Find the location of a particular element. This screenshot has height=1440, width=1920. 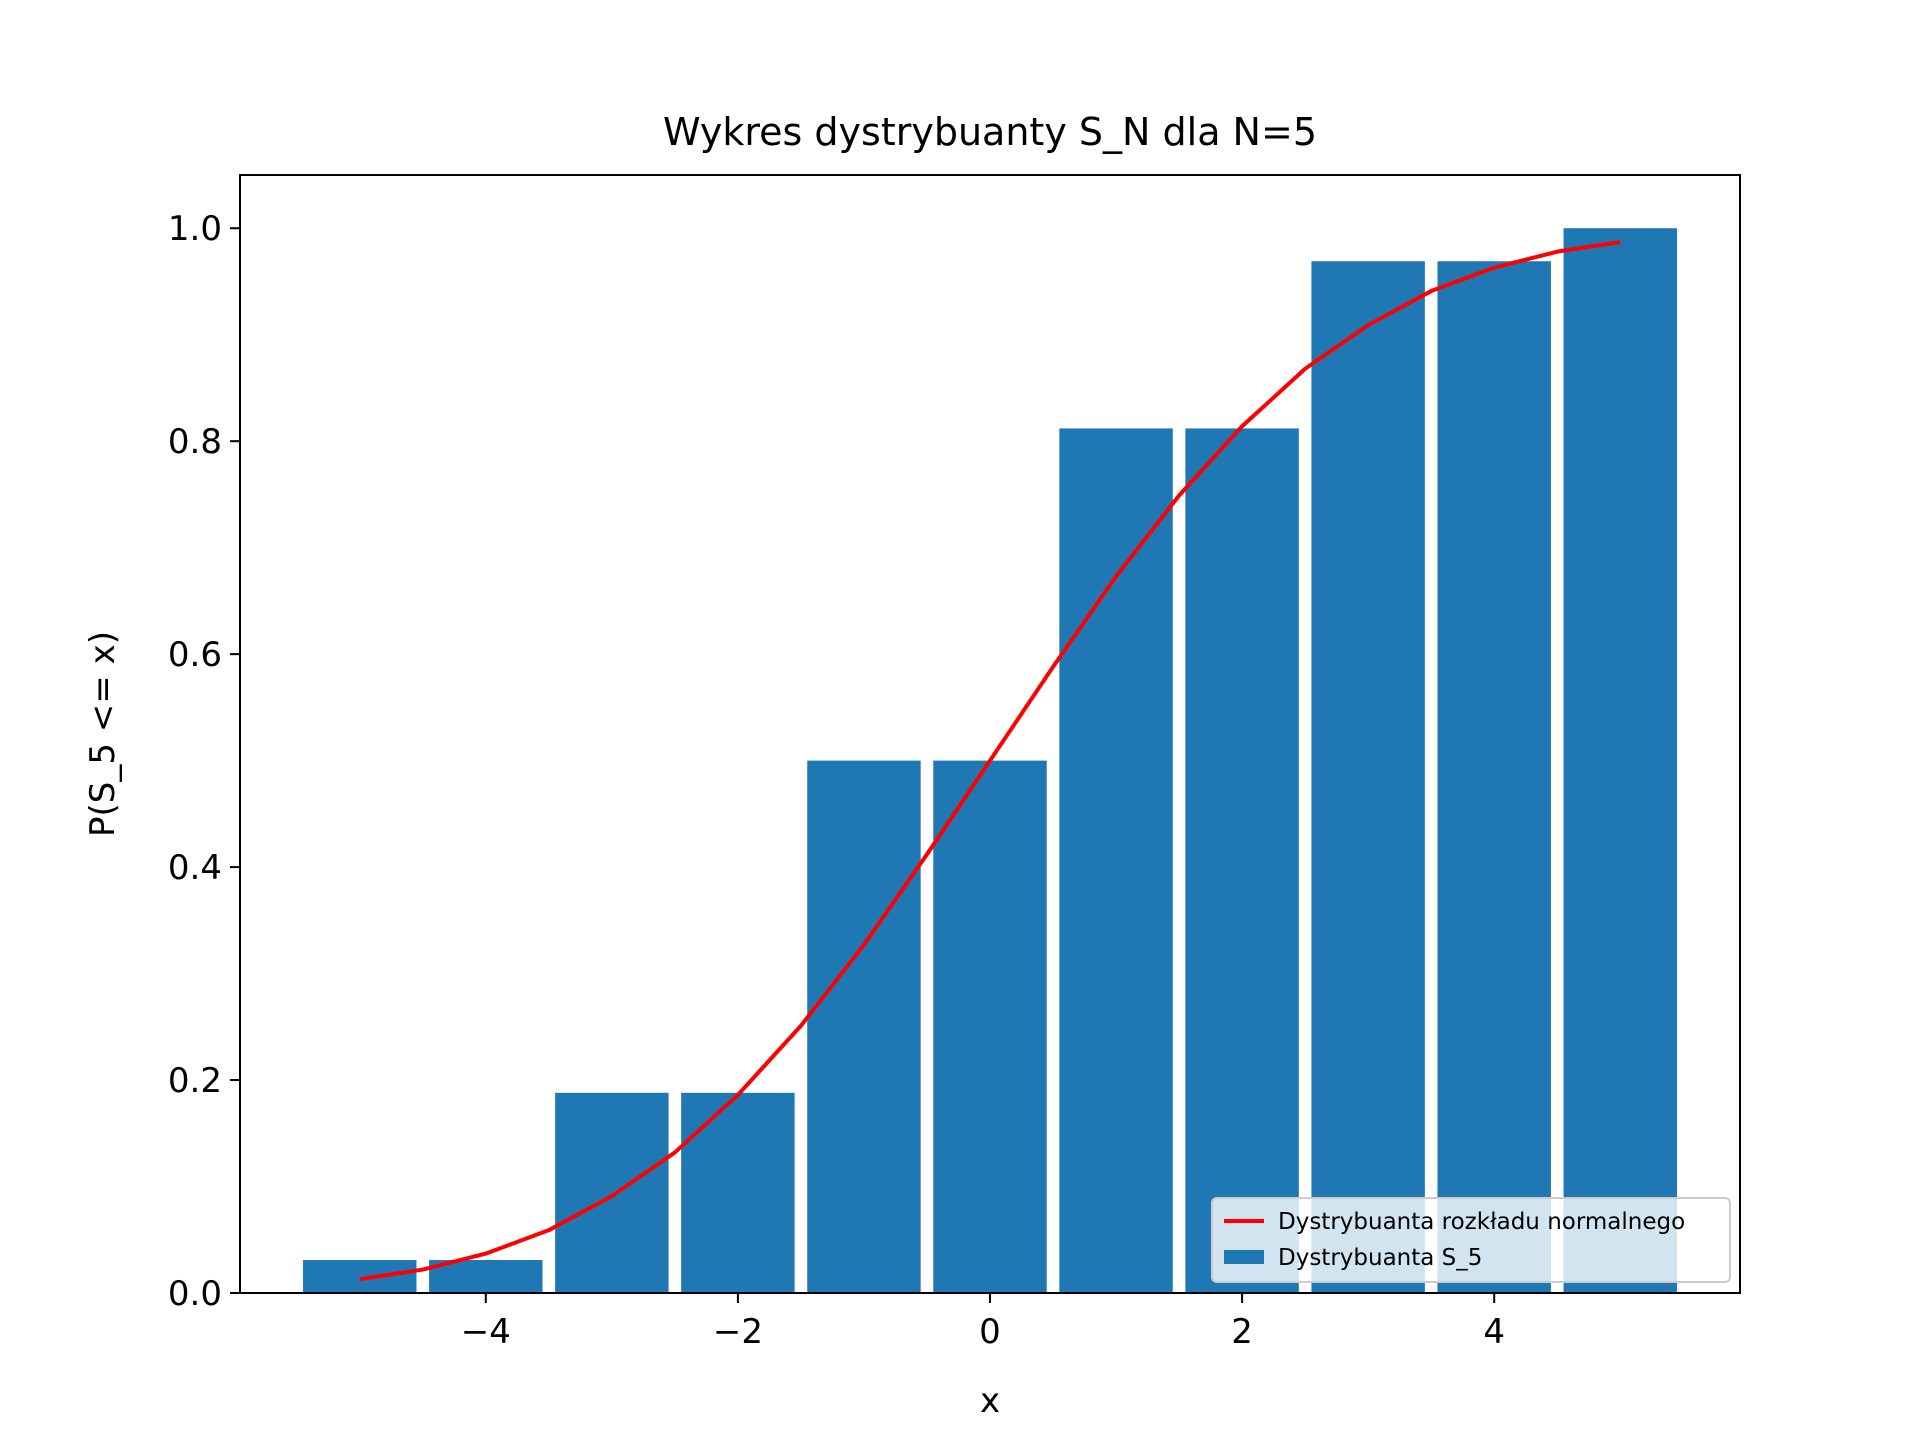

x-tick-label: −2 is located at coordinates (738, 1332).